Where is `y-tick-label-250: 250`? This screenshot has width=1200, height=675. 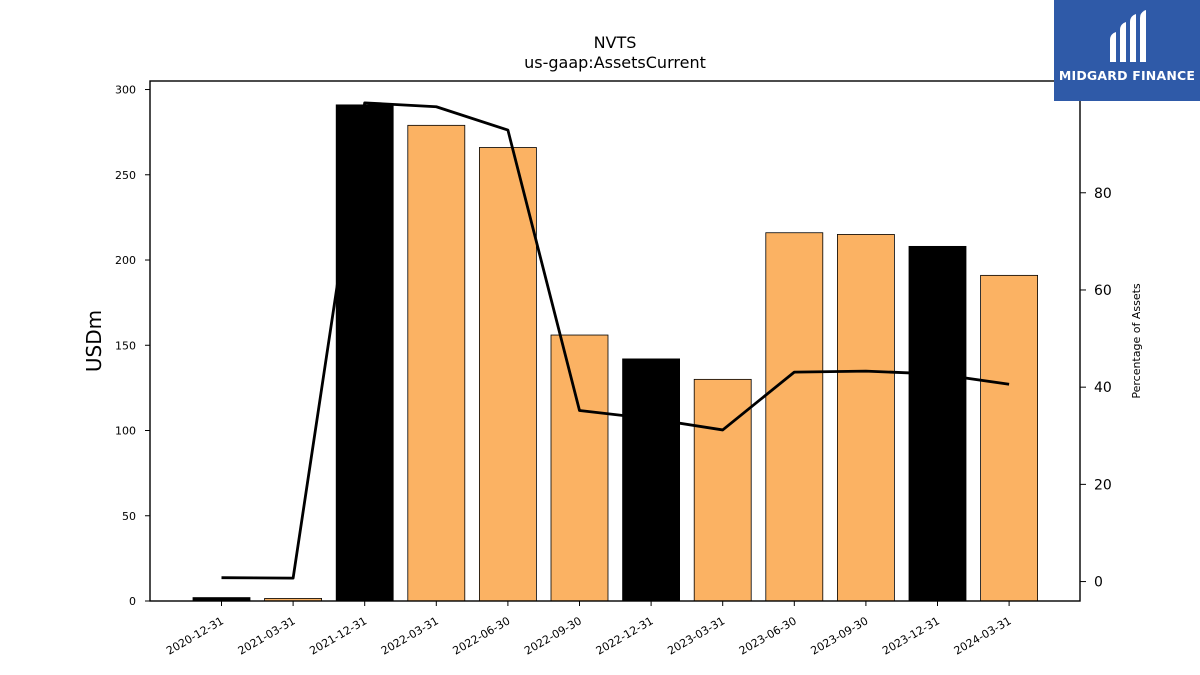 y-tick-label-250: 250 is located at coordinates (125, 175).